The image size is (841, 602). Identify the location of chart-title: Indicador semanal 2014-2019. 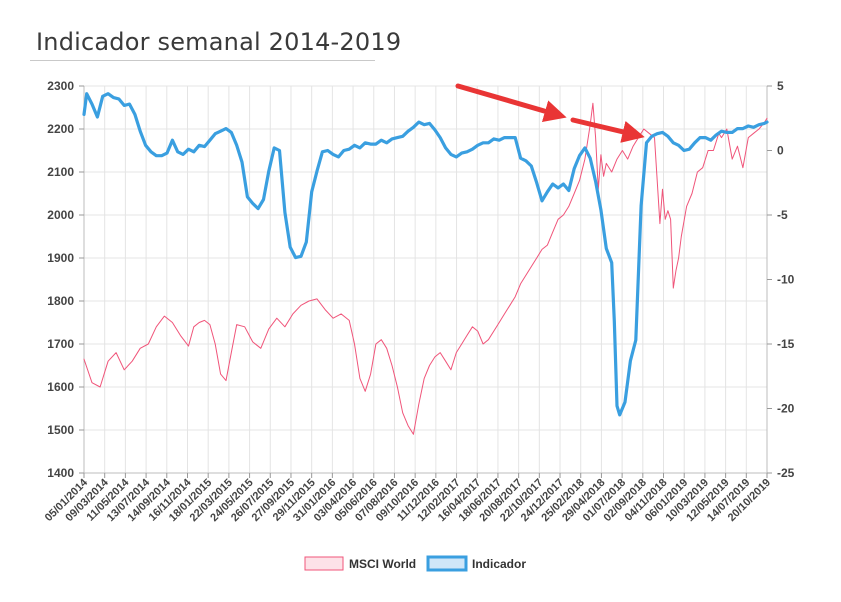
(219, 42).